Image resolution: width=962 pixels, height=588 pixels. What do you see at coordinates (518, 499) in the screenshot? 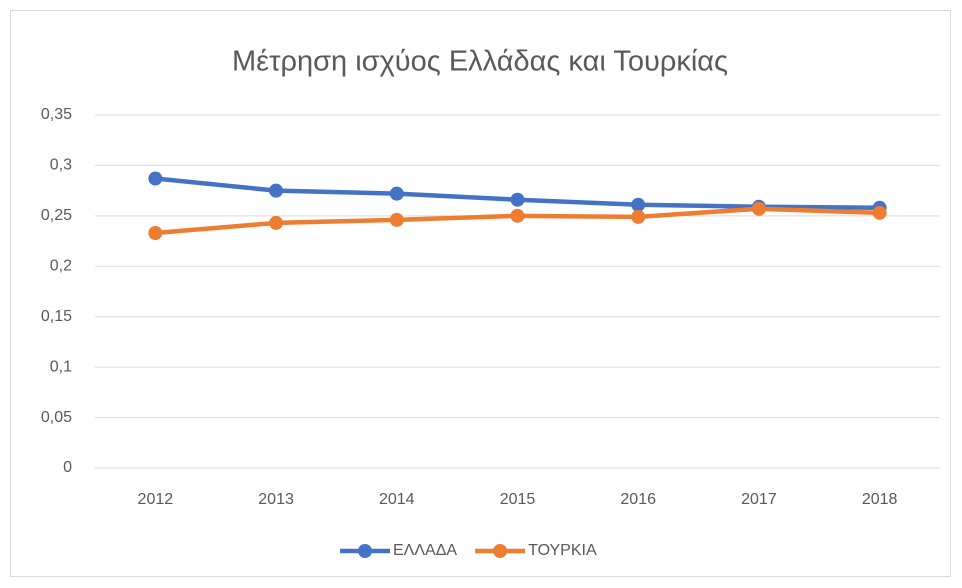
I see `x-tick-label: 2015` at bounding box center [518, 499].